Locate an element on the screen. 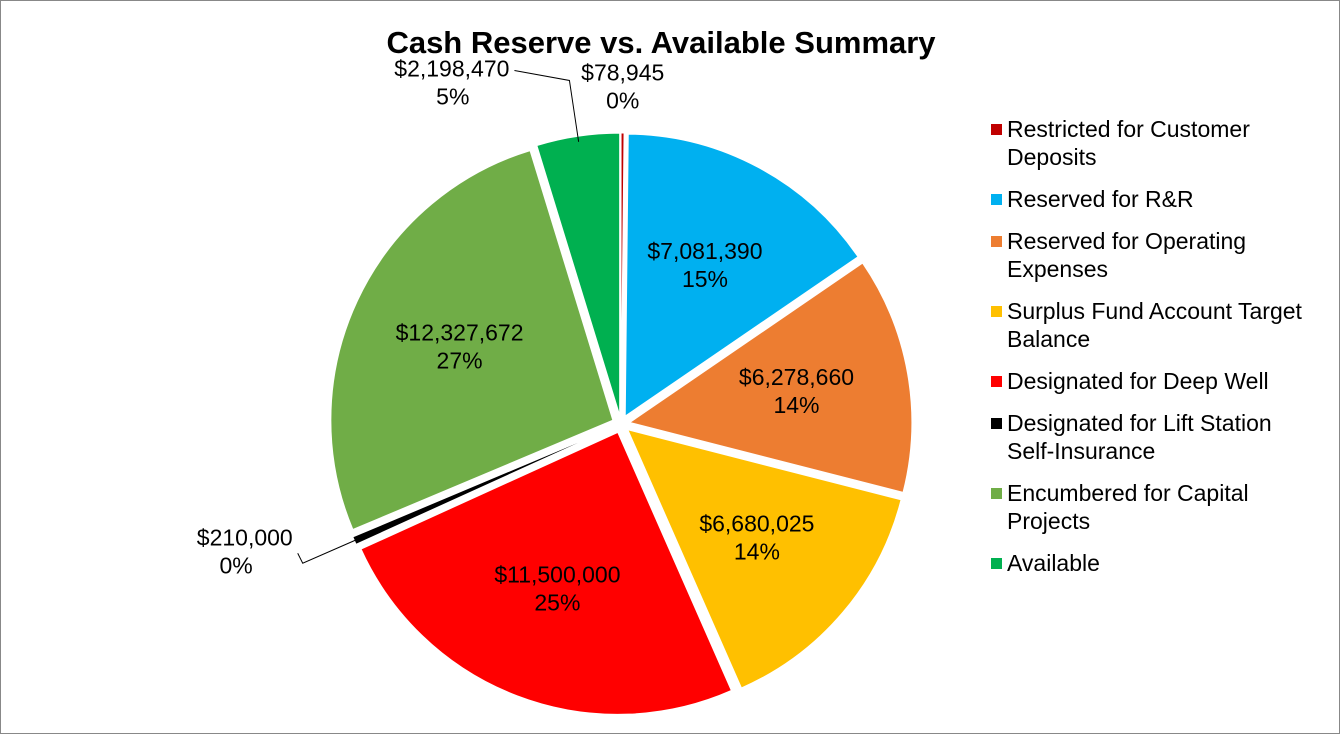 The image size is (1340, 734). legend-entry: Available is located at coordinates (1156, 563).